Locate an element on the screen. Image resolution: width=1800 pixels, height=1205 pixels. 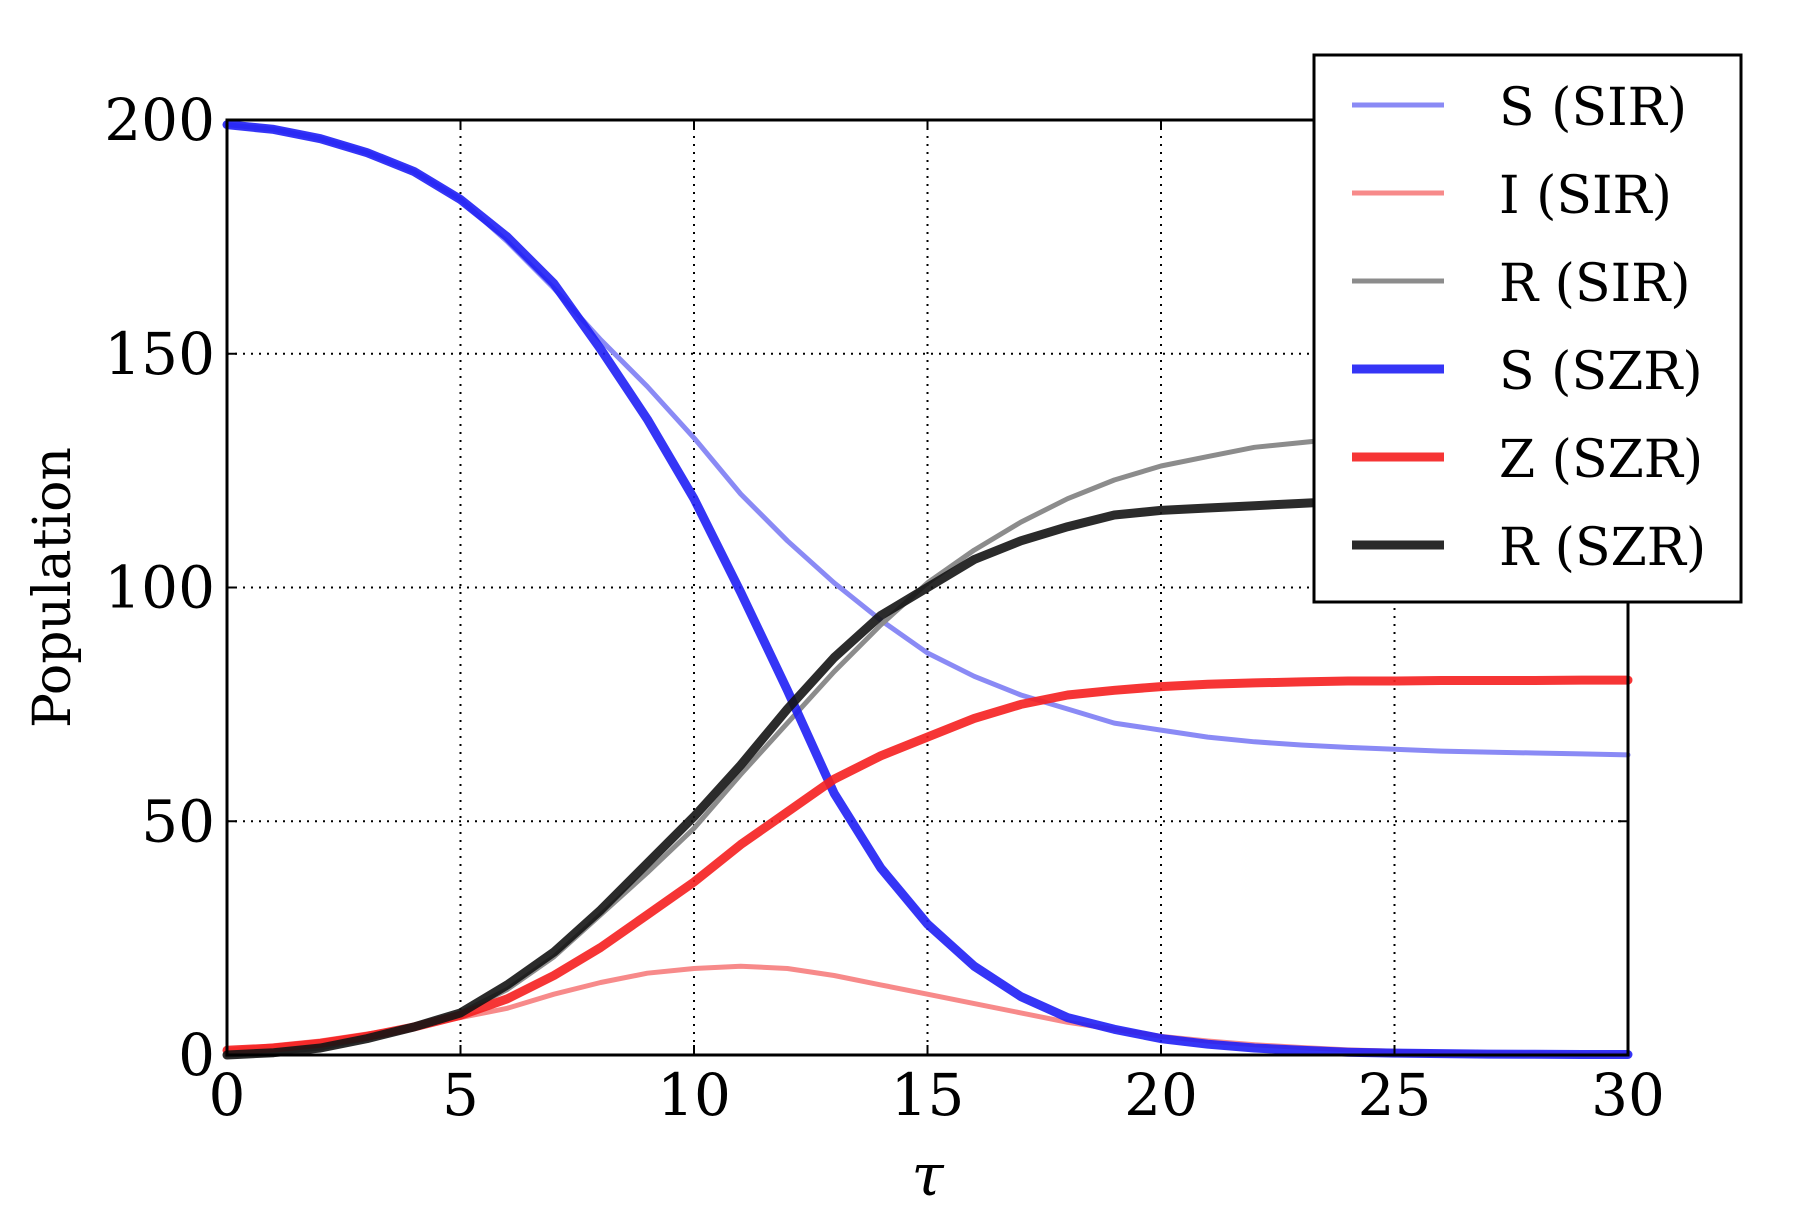
x-tick-label: 15 is located at coordinates (928, 1095).